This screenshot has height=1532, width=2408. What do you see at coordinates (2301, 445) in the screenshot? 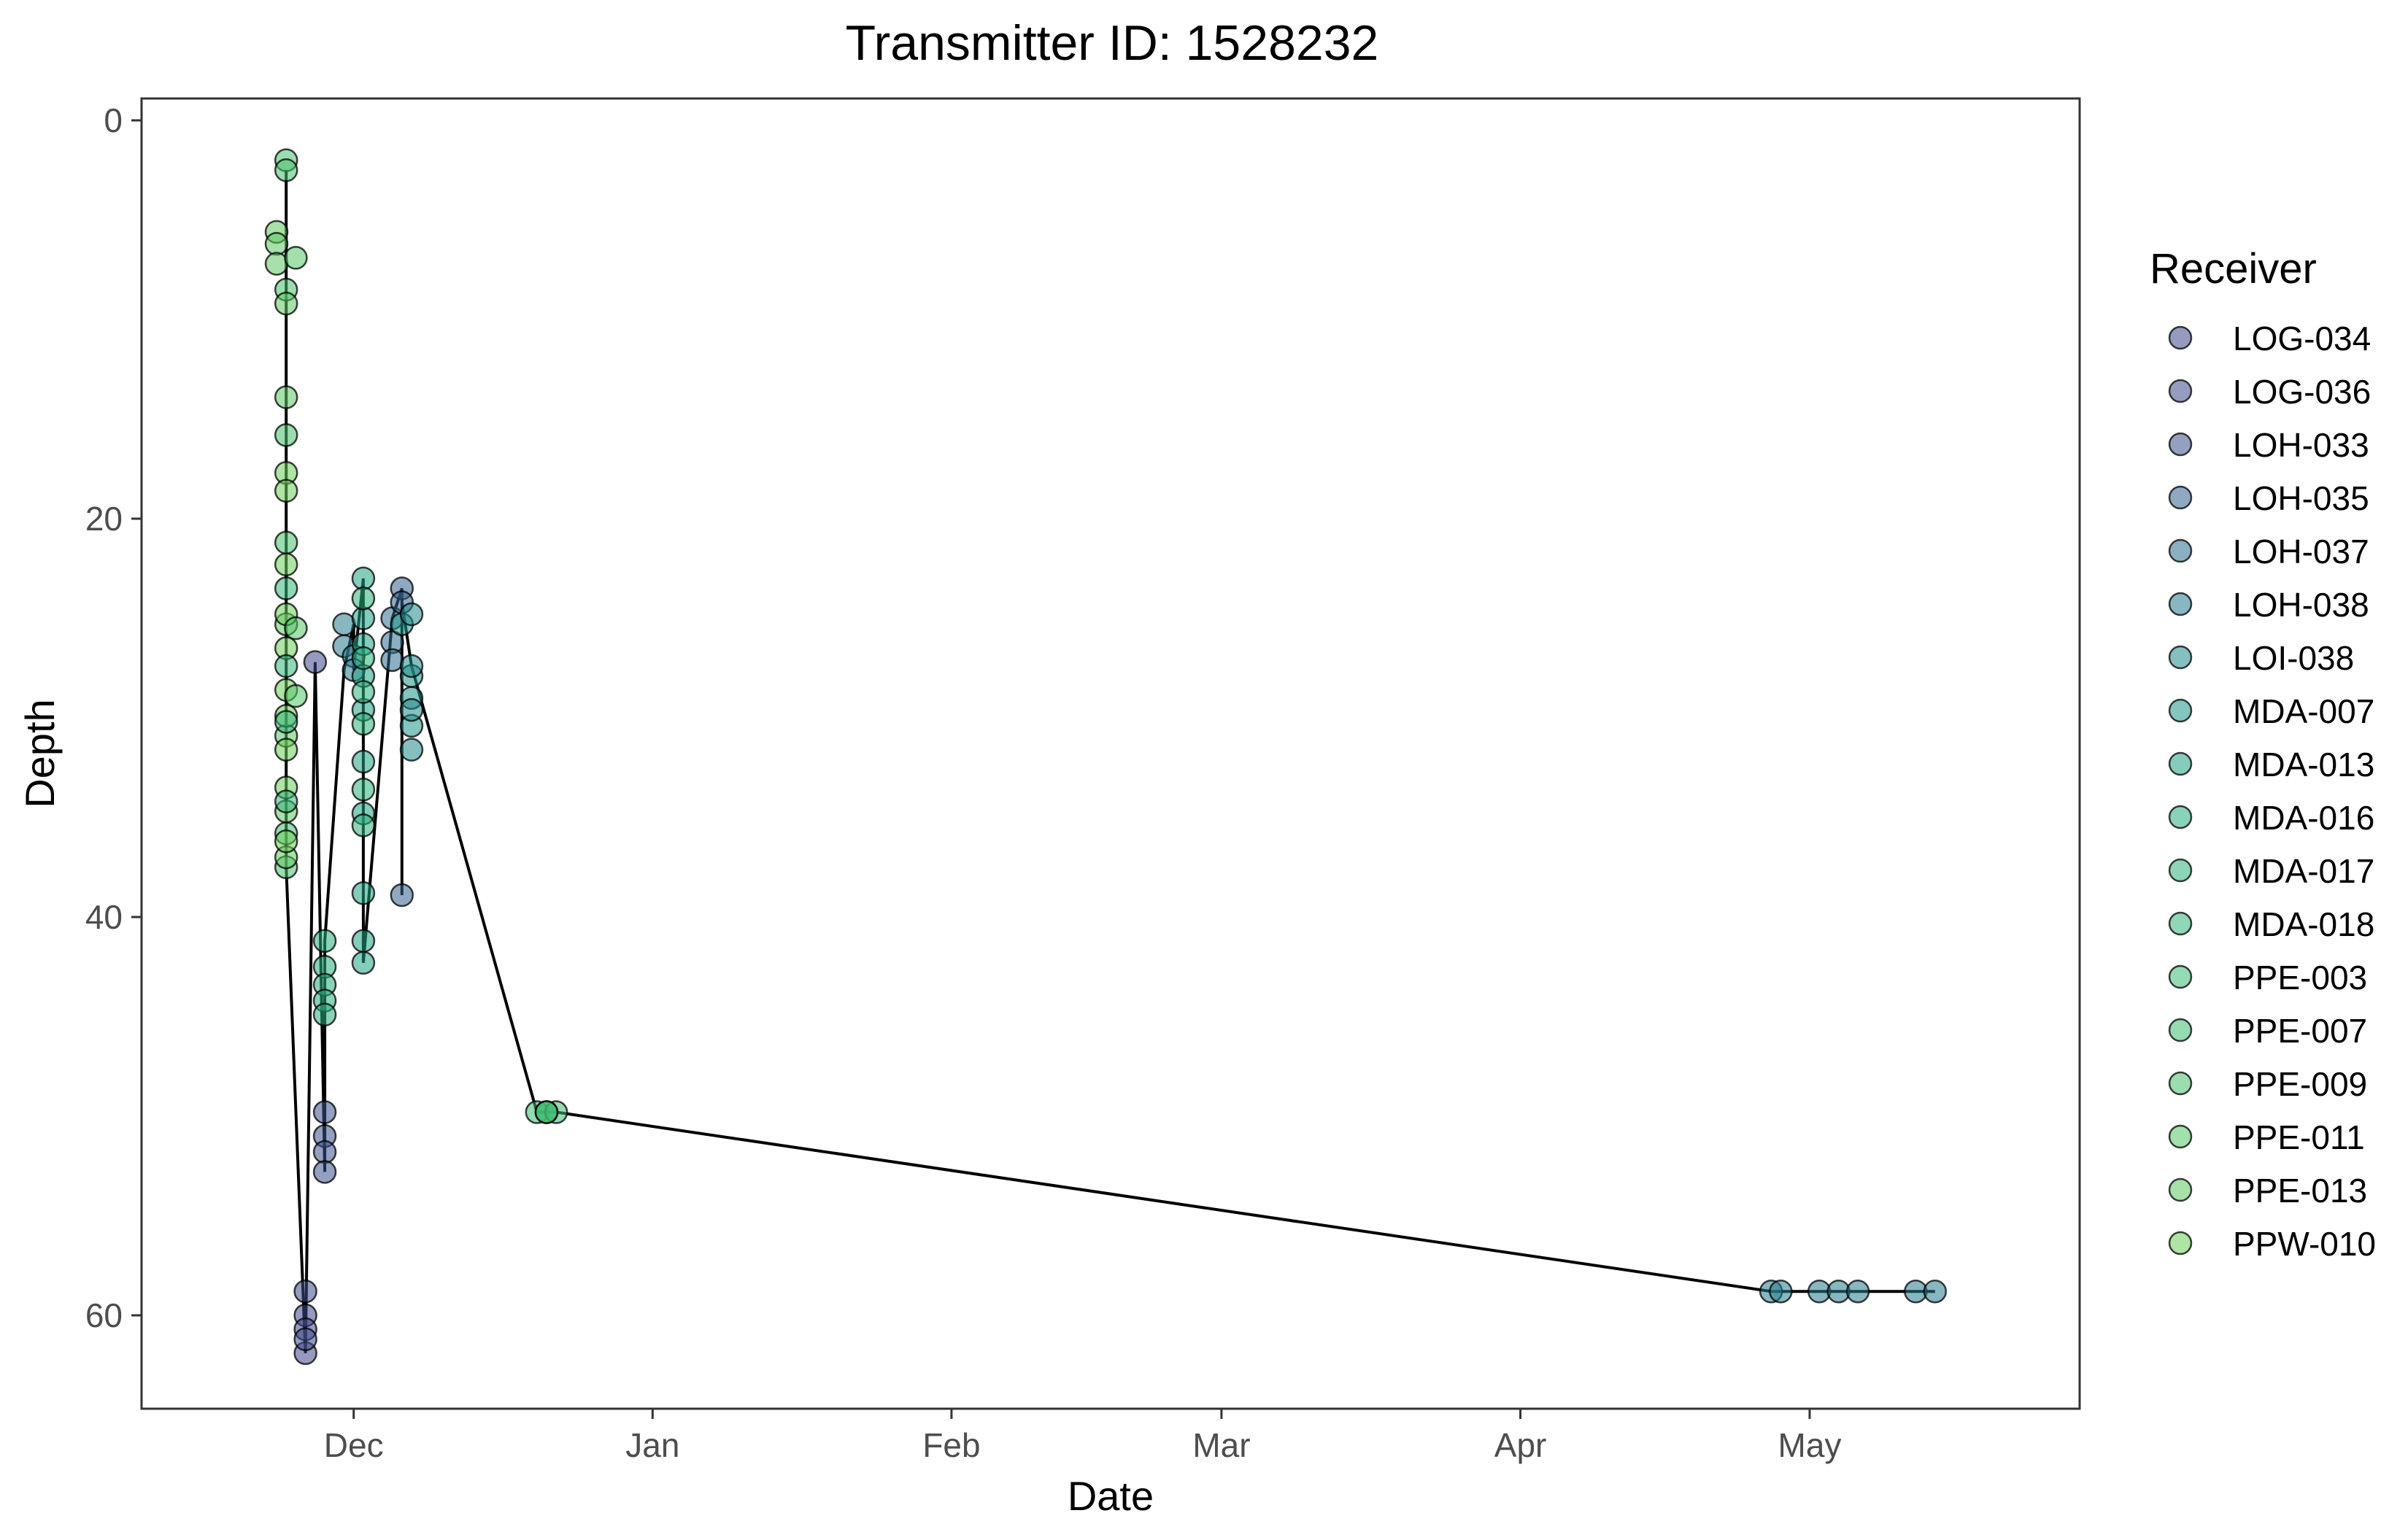
I see `legend-label: LOH-033` at bounding box center [2301, 445].